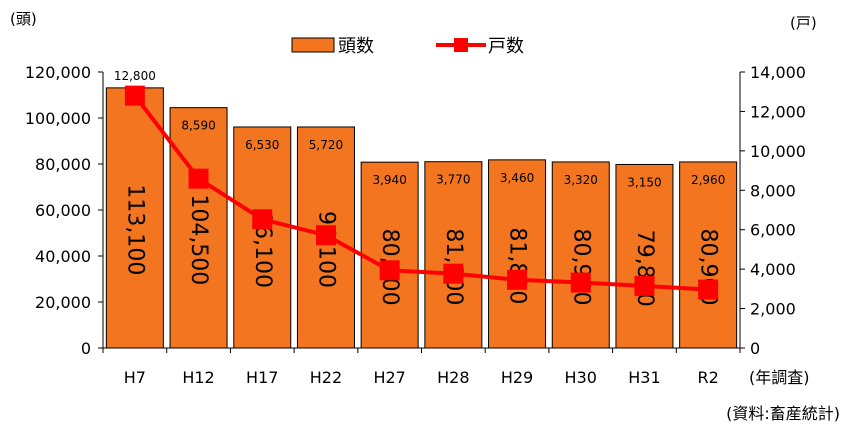 The image size is (849, 433). Describe the element at coordinates (778, 72) in the screenshot. I see `y-right-tick-label: 14,000` at that location.